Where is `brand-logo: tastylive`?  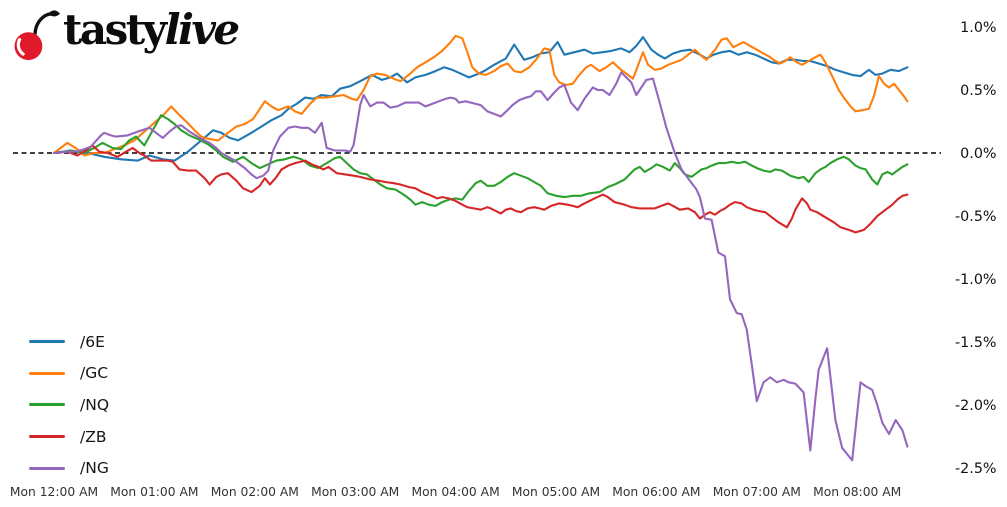 brand-logo: tastylive is located at coordinates (124, 35).